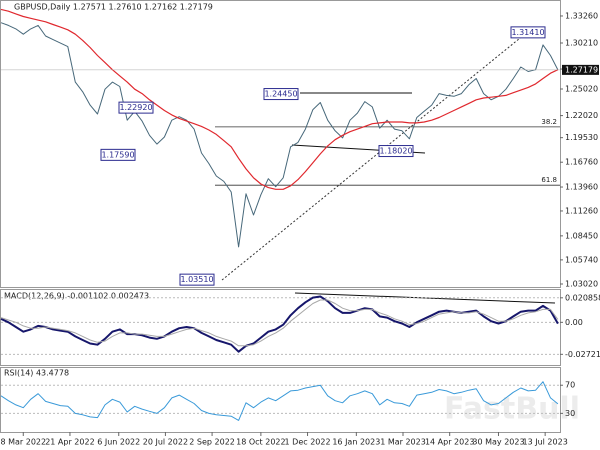 The image size is (600, 450). I want to click on y-tick-label: 1.08450, so click(581, 235).